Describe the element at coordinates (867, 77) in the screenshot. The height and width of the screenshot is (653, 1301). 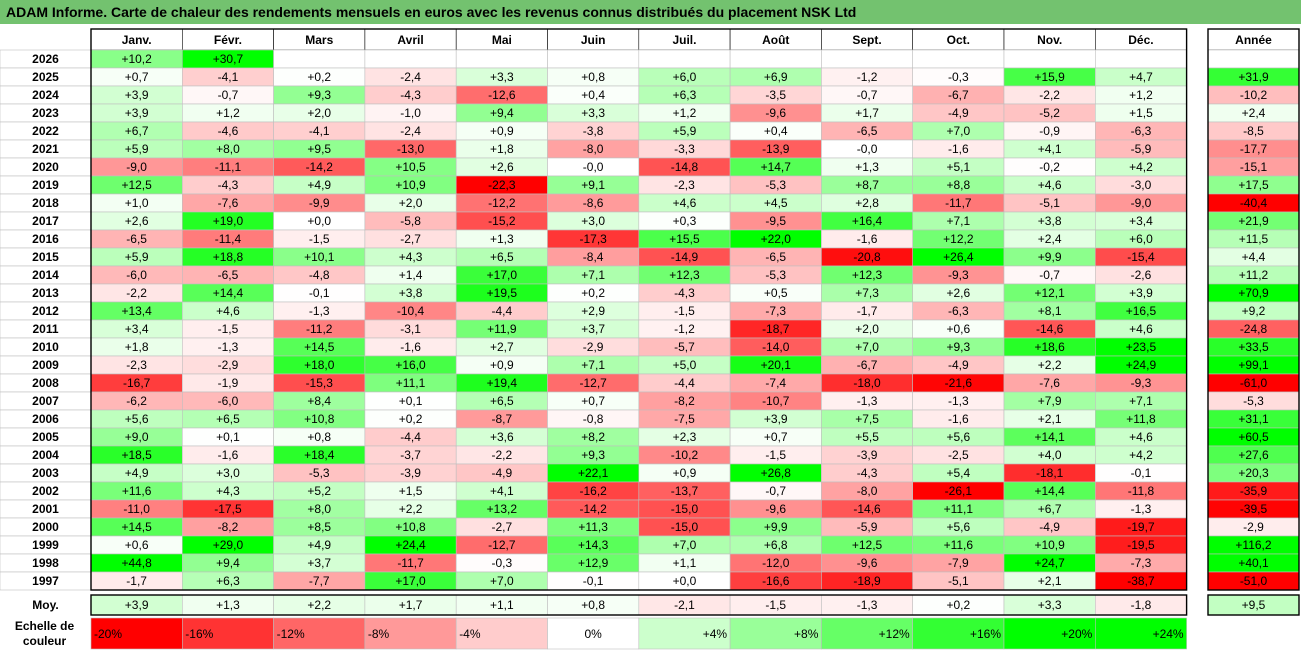
I see `cell-value: -1,2` at that location.